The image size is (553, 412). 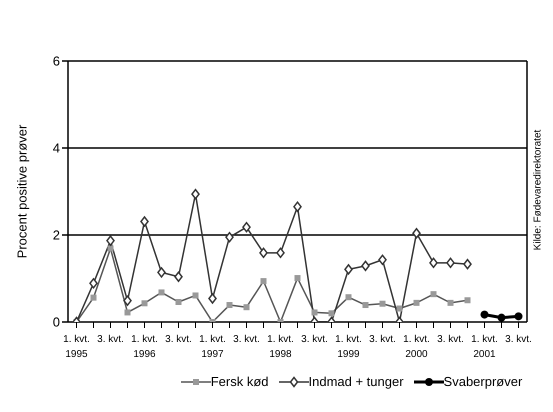 I want to click on legend-label: Fersk kød, so click(x=239, y=381).